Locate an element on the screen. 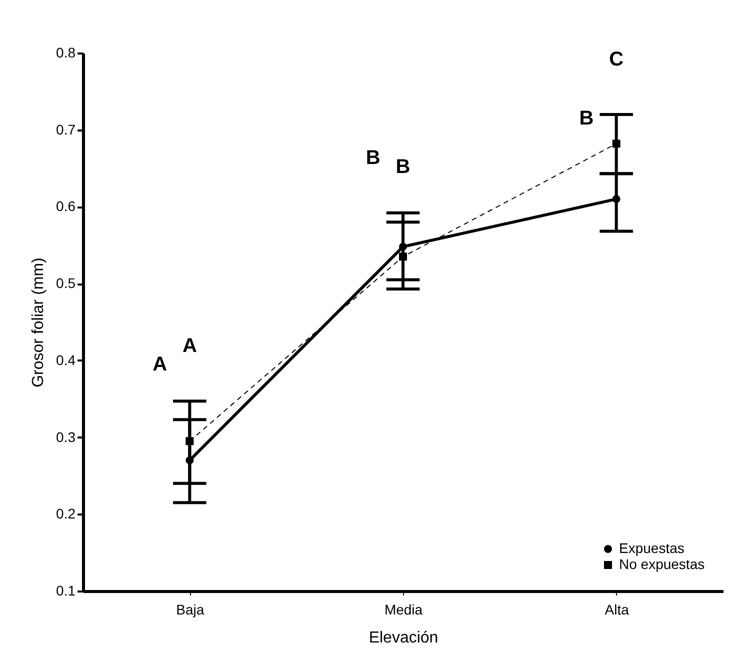 This screenshot has width=732, height=649. y-tick-label: 0.5 is located at coordinates (66, 283).